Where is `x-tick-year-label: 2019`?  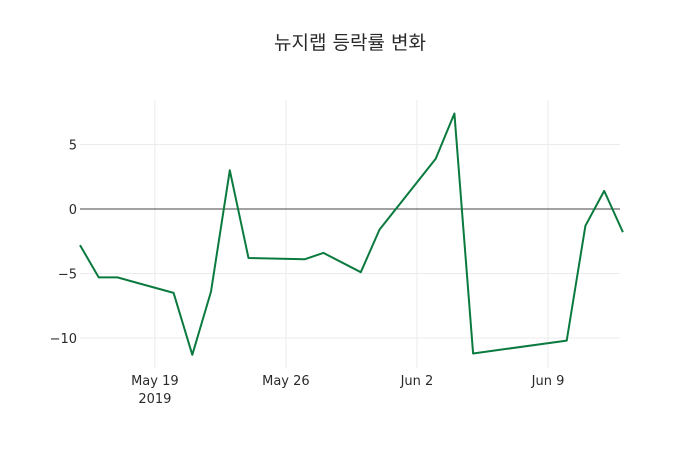 x-tick-year-label: 2019 is located at coordinates (154, 399).